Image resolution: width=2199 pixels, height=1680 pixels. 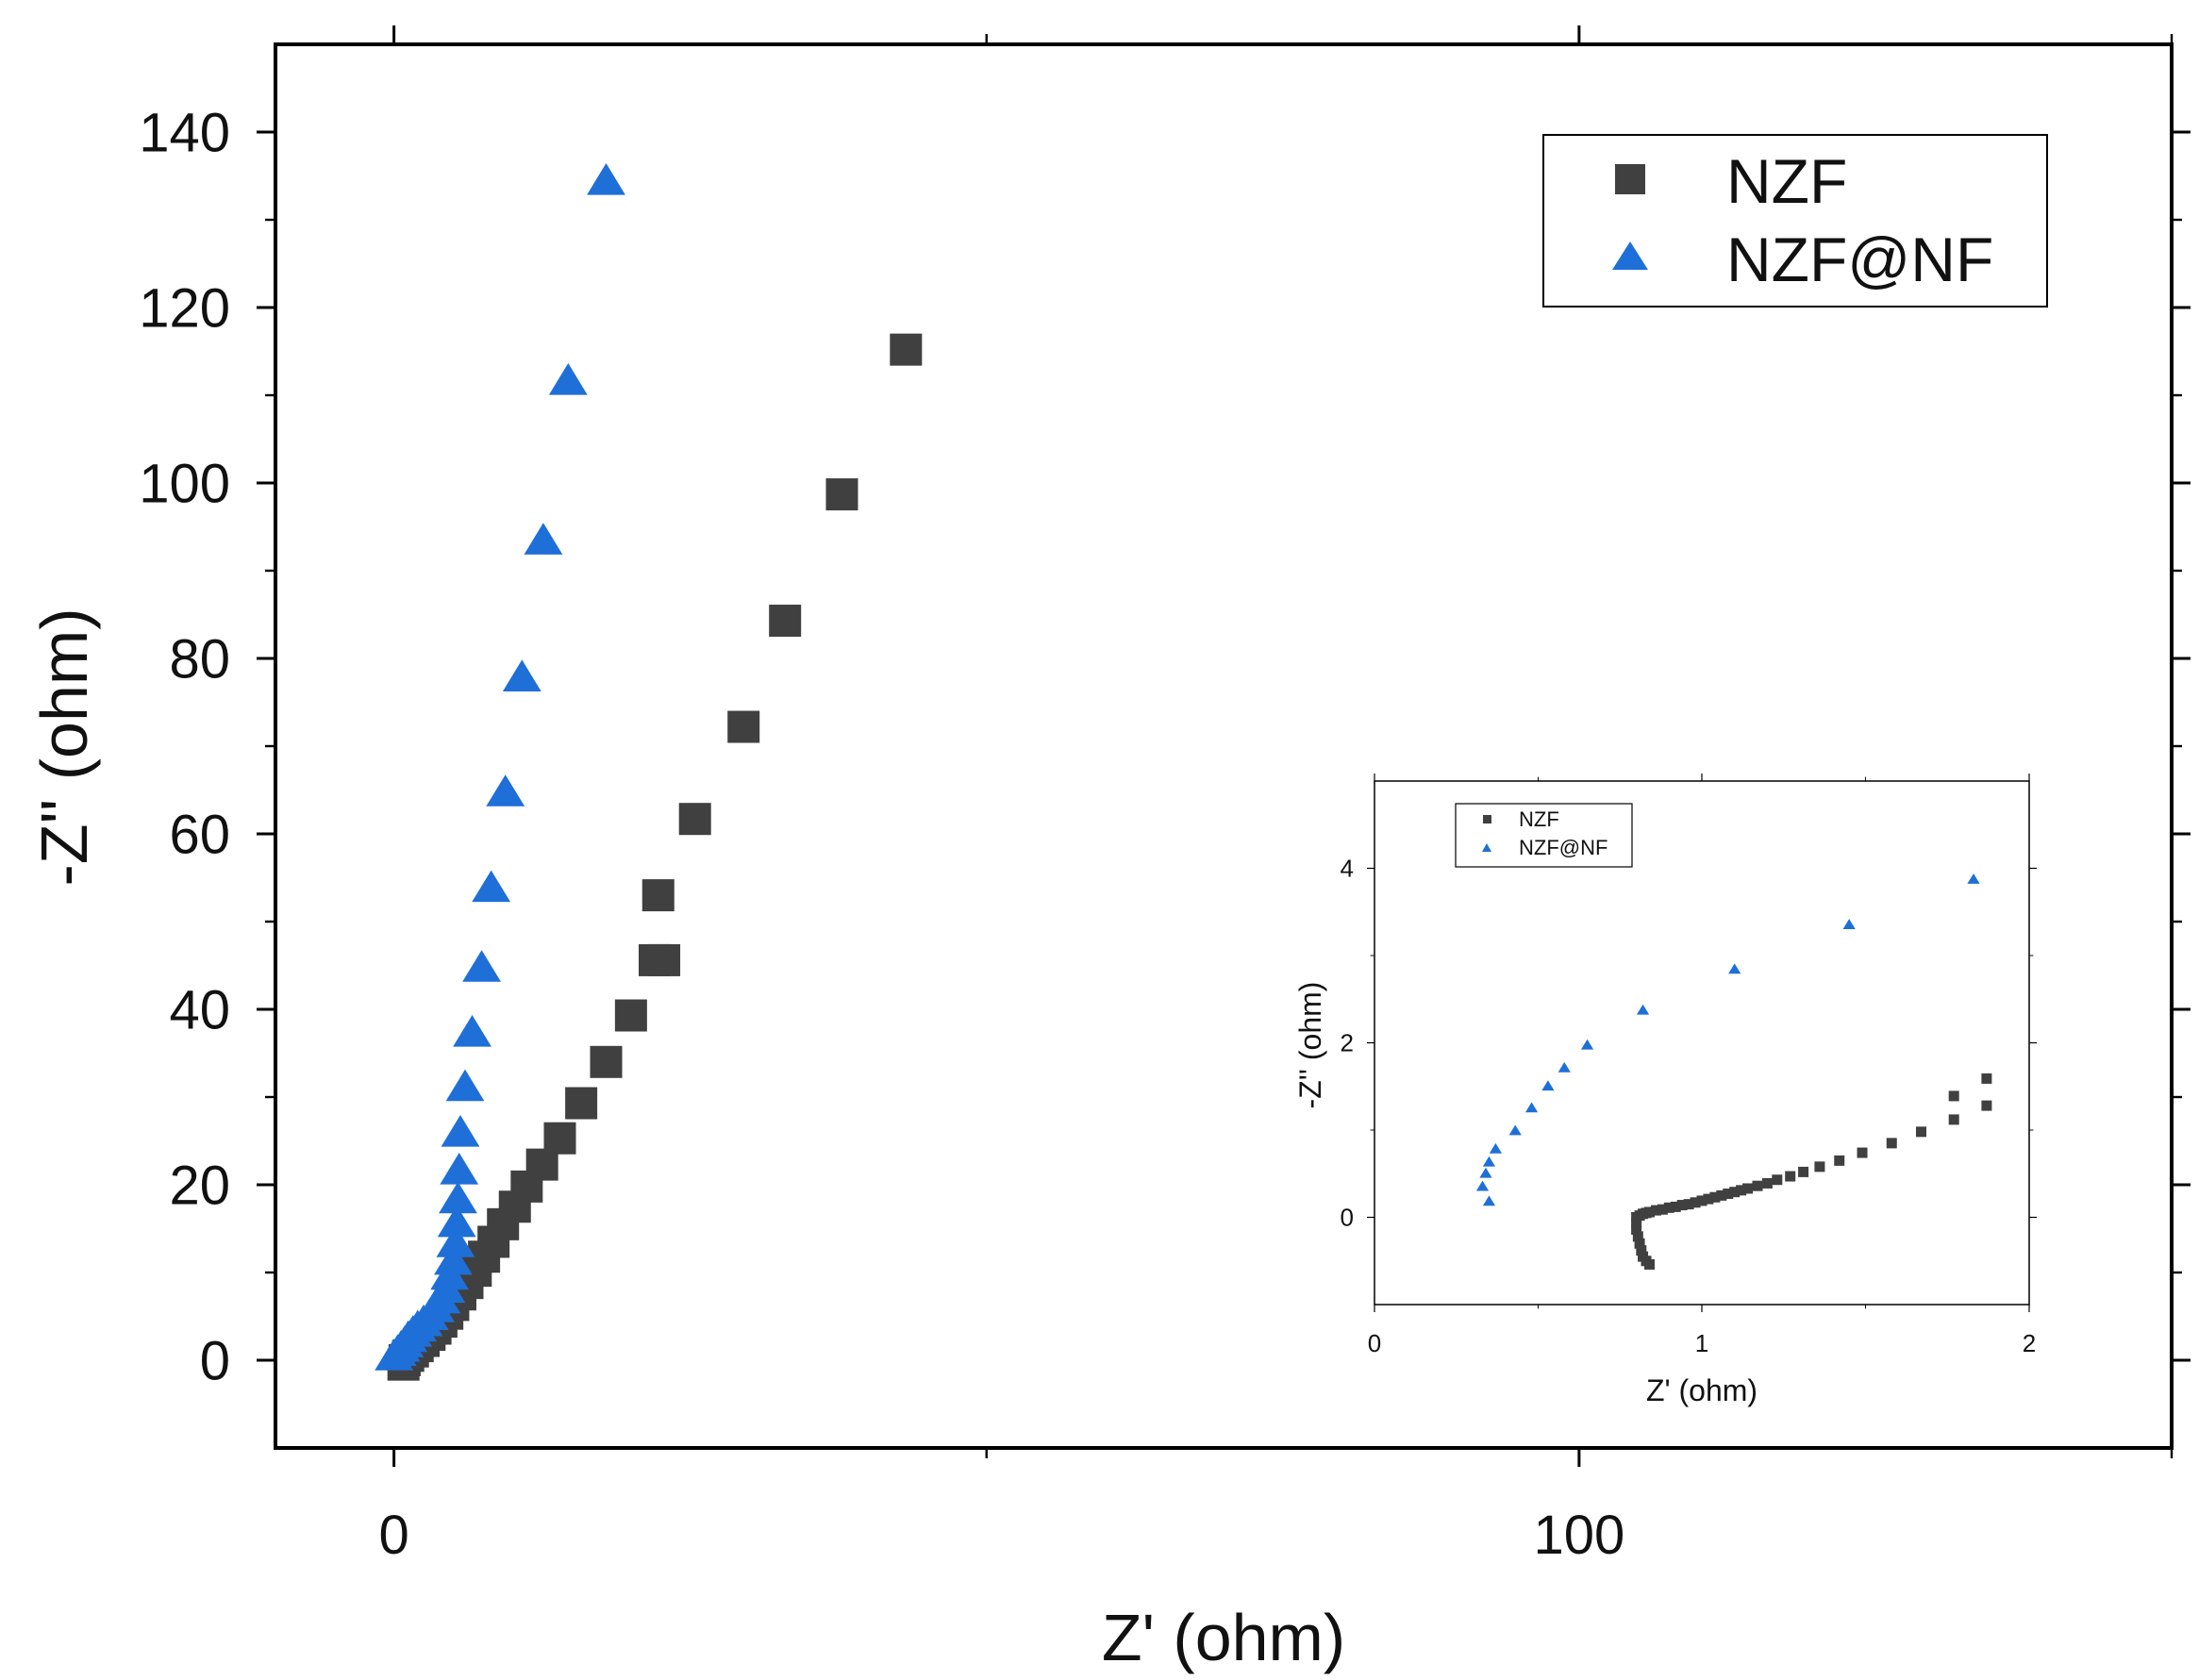 What do you see at coordinates (2029, 1343) in the screenshot?
I see `inset-x-tick-label: 2` at bounding box center [2029, 1343].